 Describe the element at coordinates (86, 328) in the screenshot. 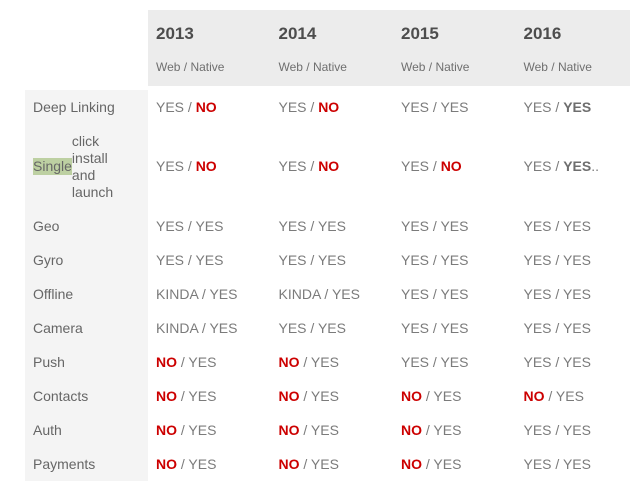

I see `row-label-cell: Camera` at that location.